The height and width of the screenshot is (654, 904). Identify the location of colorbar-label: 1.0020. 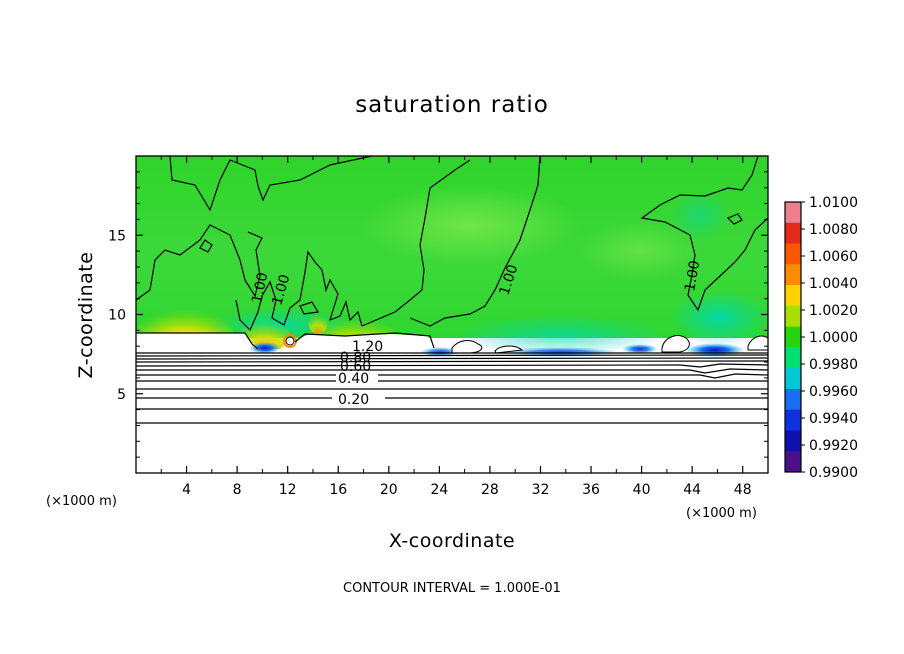
(833, 311).